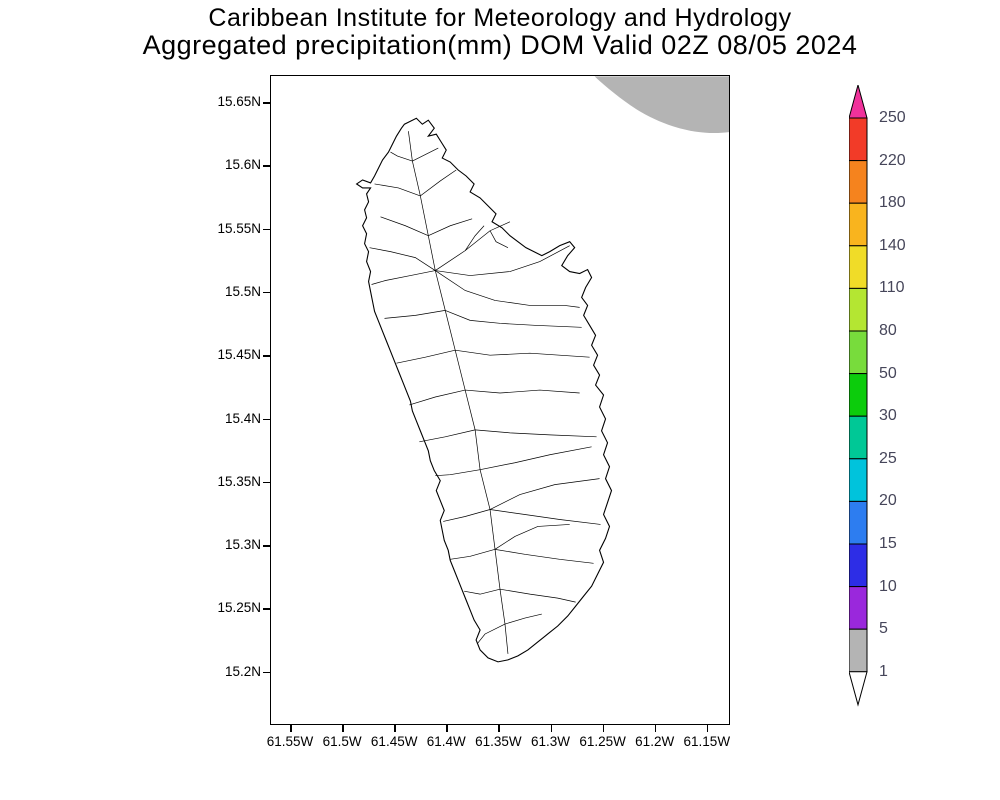 This screenshot has height=800, width=1000. Describe the element at coordinates (888, 586) in the screenshot. I see `colorbar-tick-label: 10` at that location.